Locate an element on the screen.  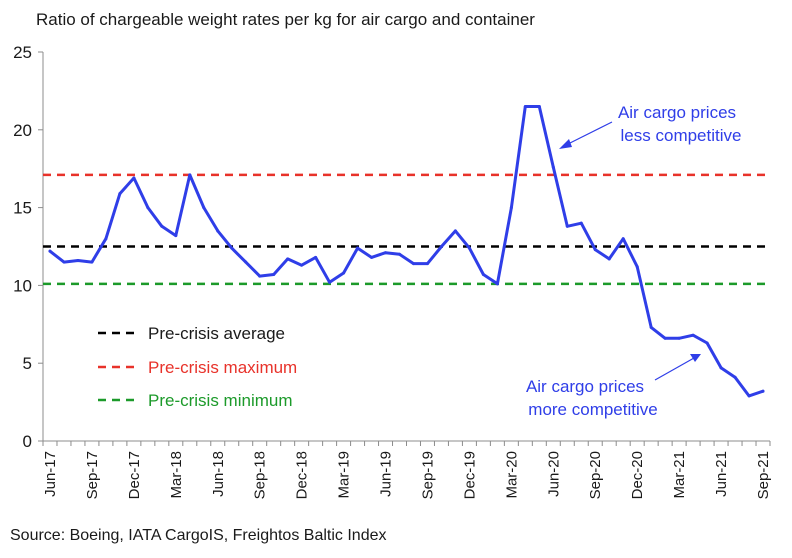
x-tick-label: Mar-21 is located at coordinates (679, 475).